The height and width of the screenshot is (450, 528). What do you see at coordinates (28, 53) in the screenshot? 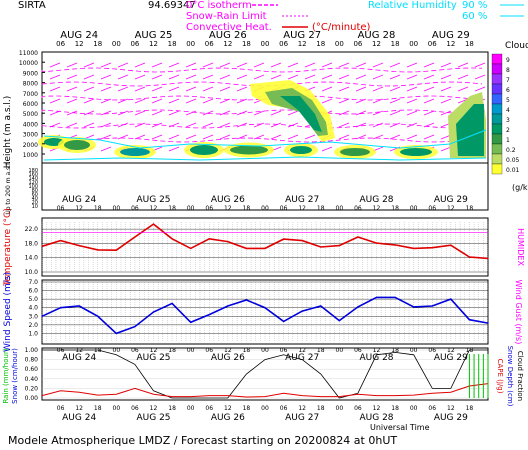
I see `cloud-y-tick-label: 11000` at bounding box center [28, 53].